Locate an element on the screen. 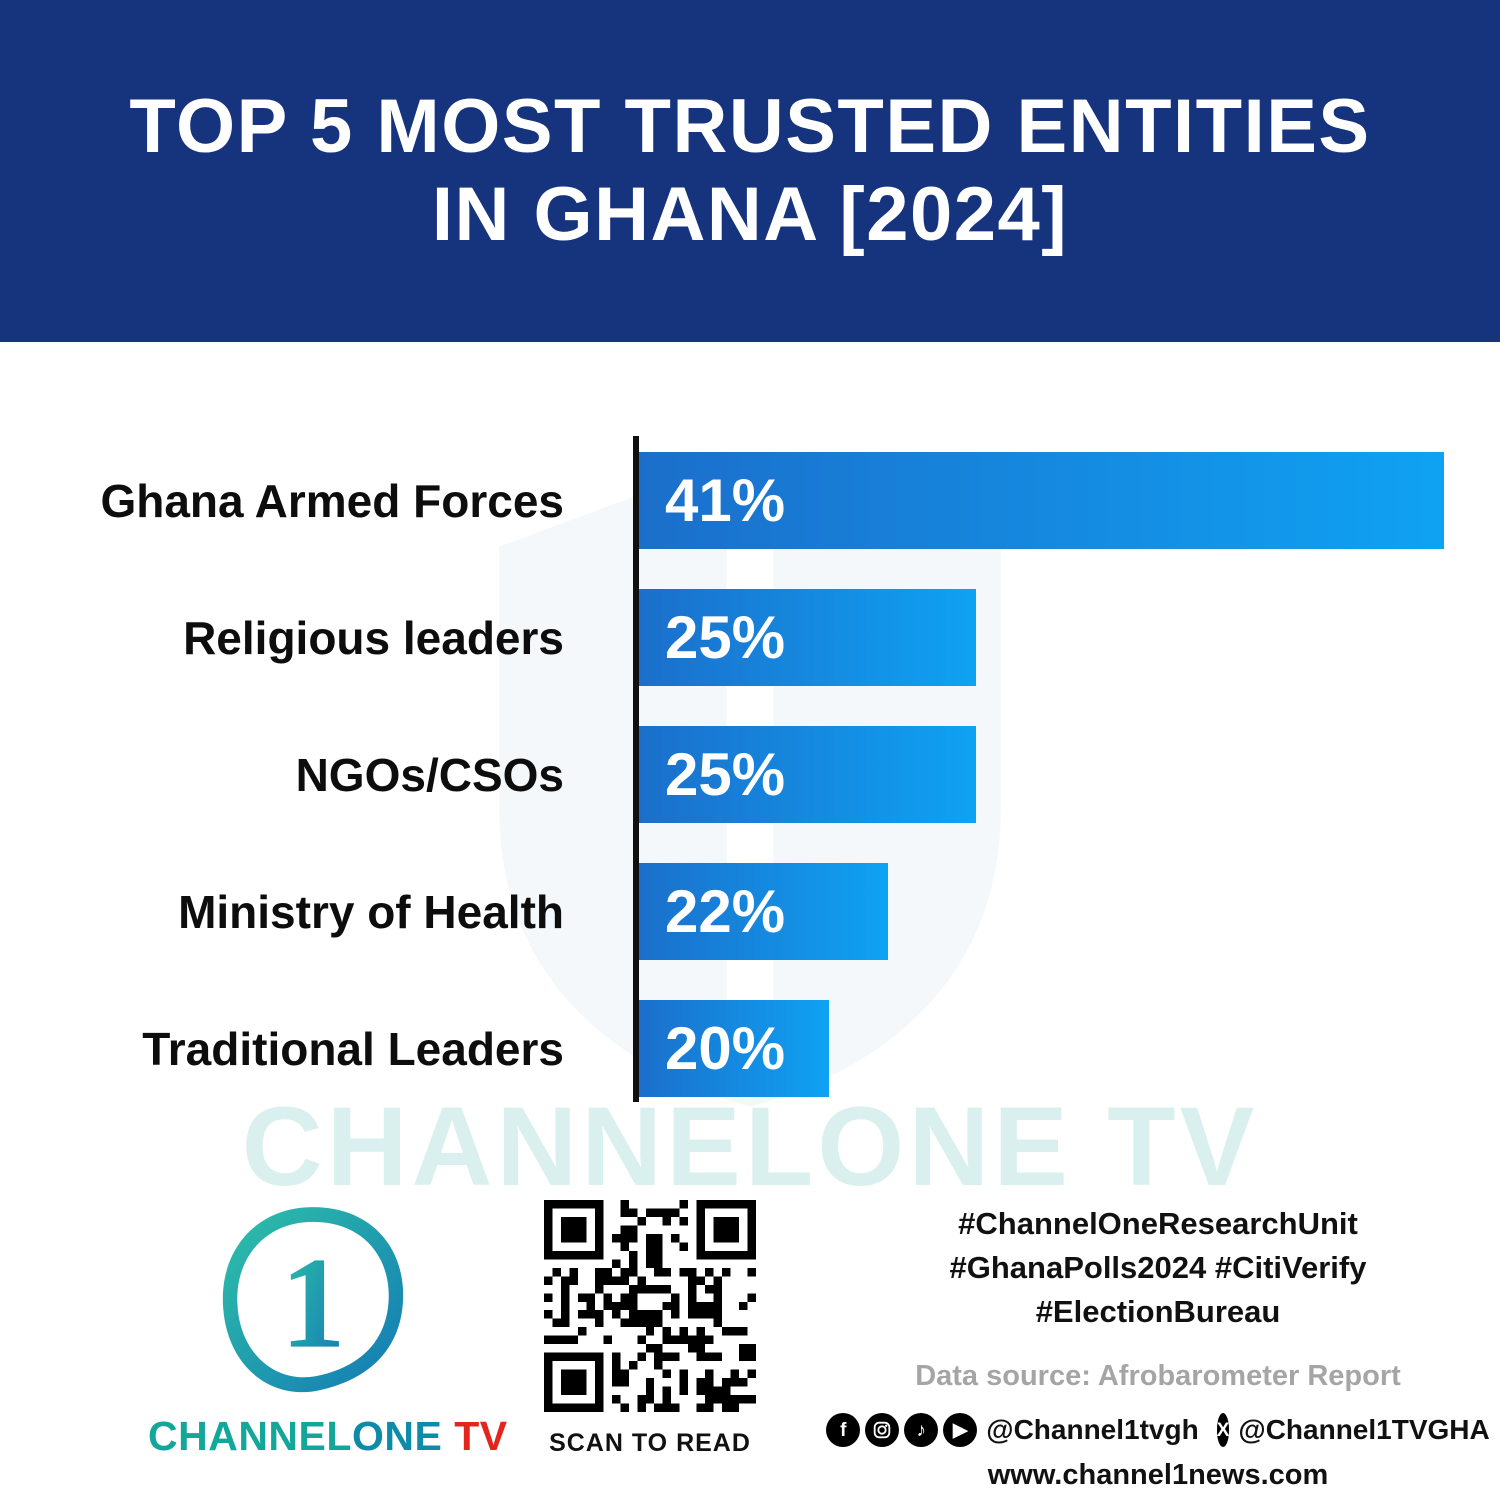  qr-block: SCAN TO READ is located at coordinates (650, 1329).